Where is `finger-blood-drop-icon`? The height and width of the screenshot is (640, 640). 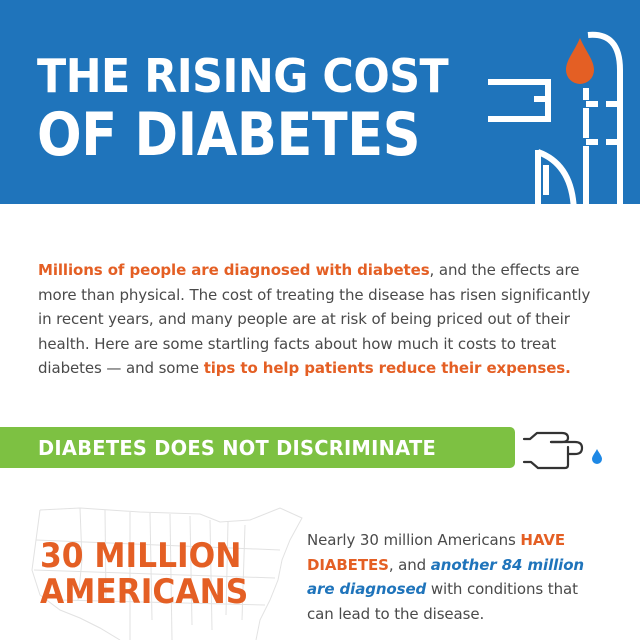
finger-blood-drop-icon is located at coordinates (555, 117).